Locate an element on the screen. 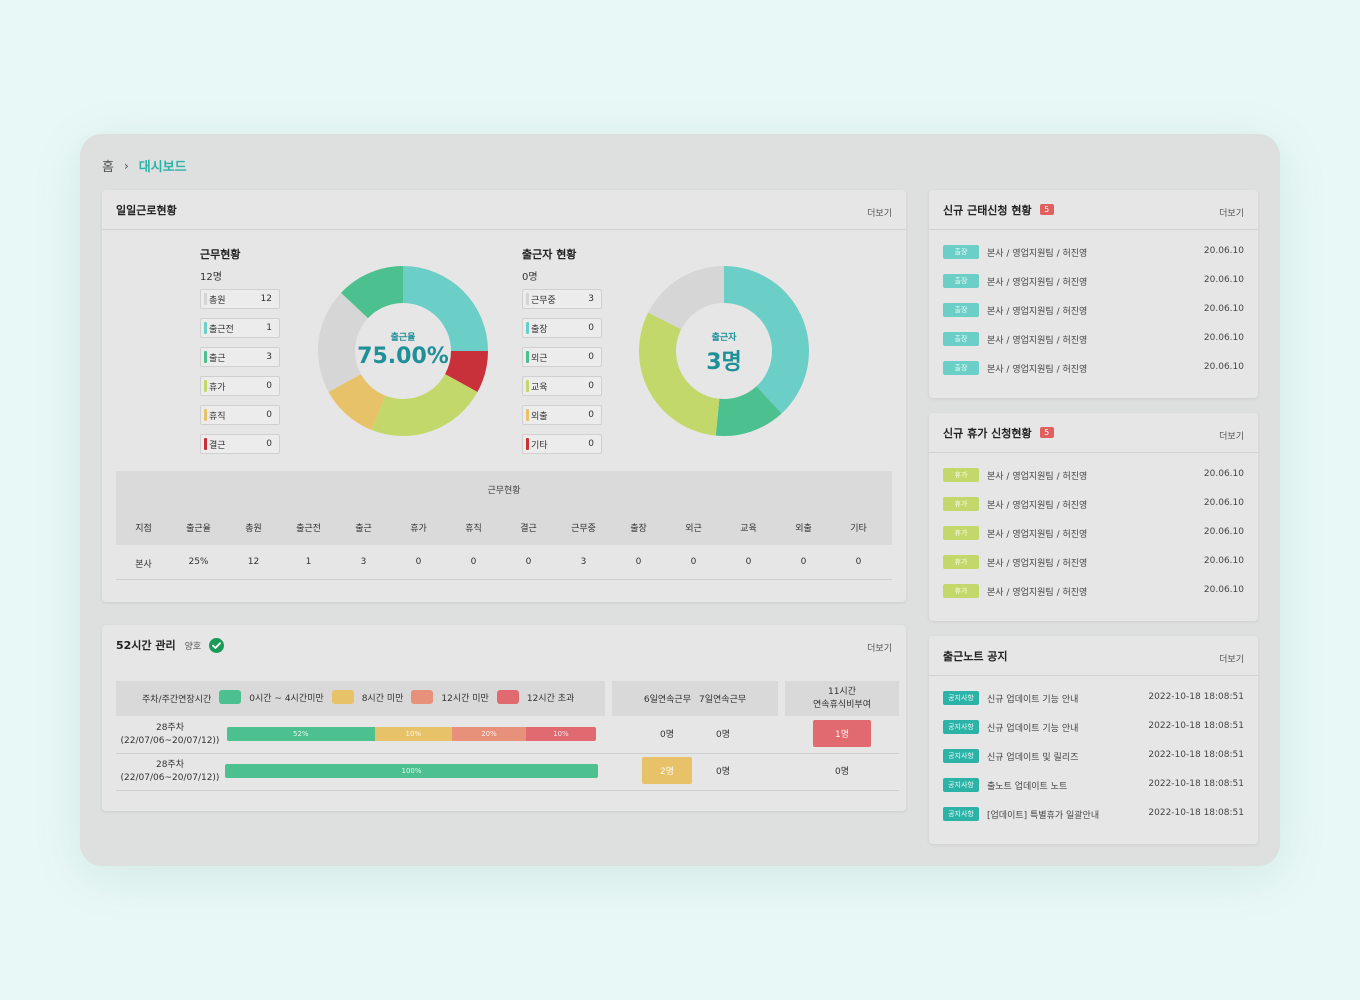  table-cell: 본사 is located at coordinates (143, 565).